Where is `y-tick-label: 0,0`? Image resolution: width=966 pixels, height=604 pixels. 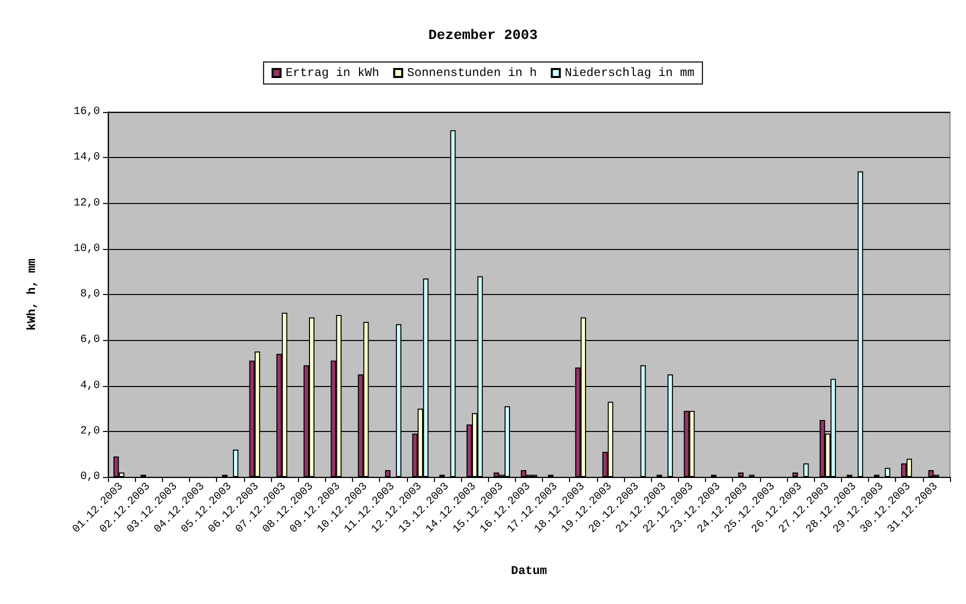 y-tick-label: 0,0 is located at coordinates (90, 477).